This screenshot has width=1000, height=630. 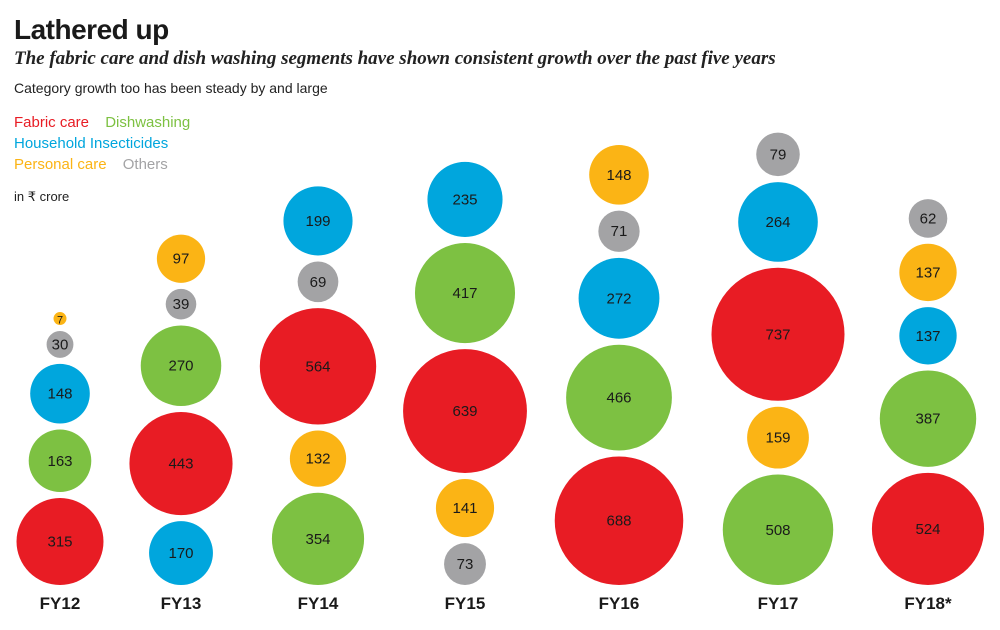 I want to click on legend-item-personal-care: Personal care, so click(x=60, y=164).